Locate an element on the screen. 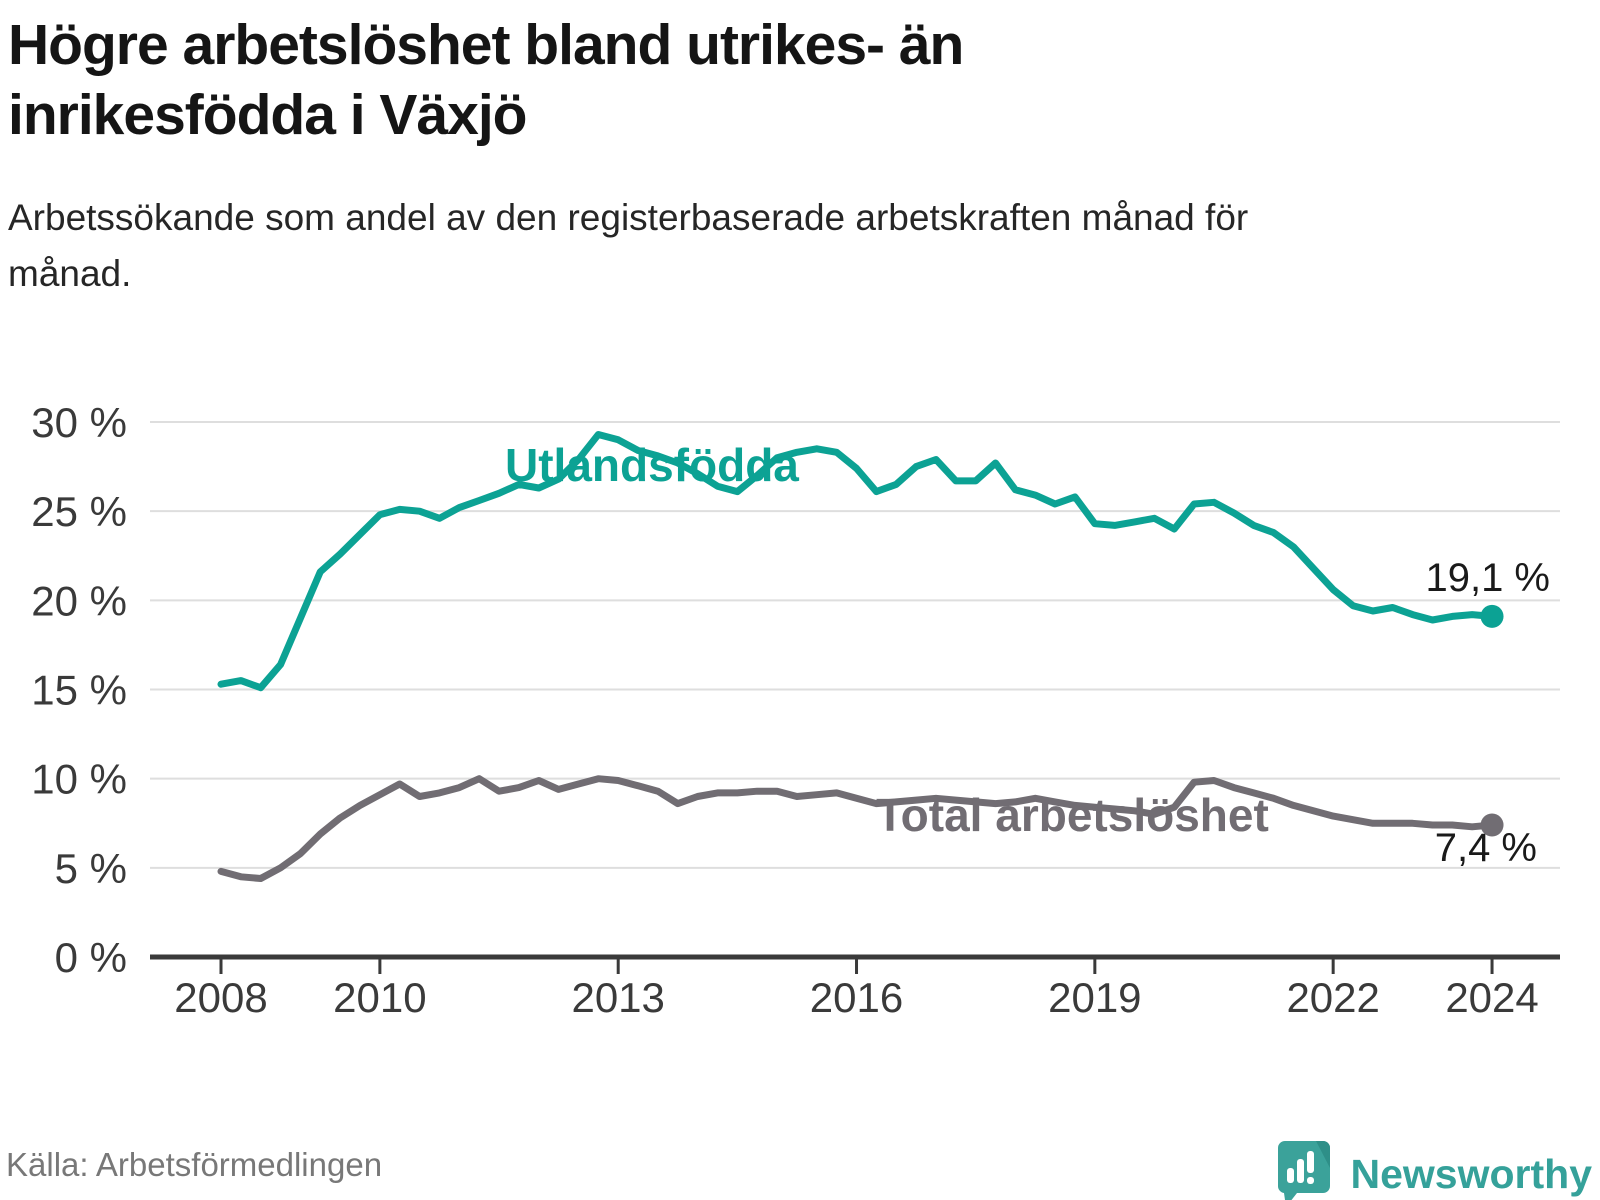 Image resolution: width=1600 pixels, height=1200 pixels. source-note: Källa: Arbetsförmedlingen is located at coordinates (194, 1164).